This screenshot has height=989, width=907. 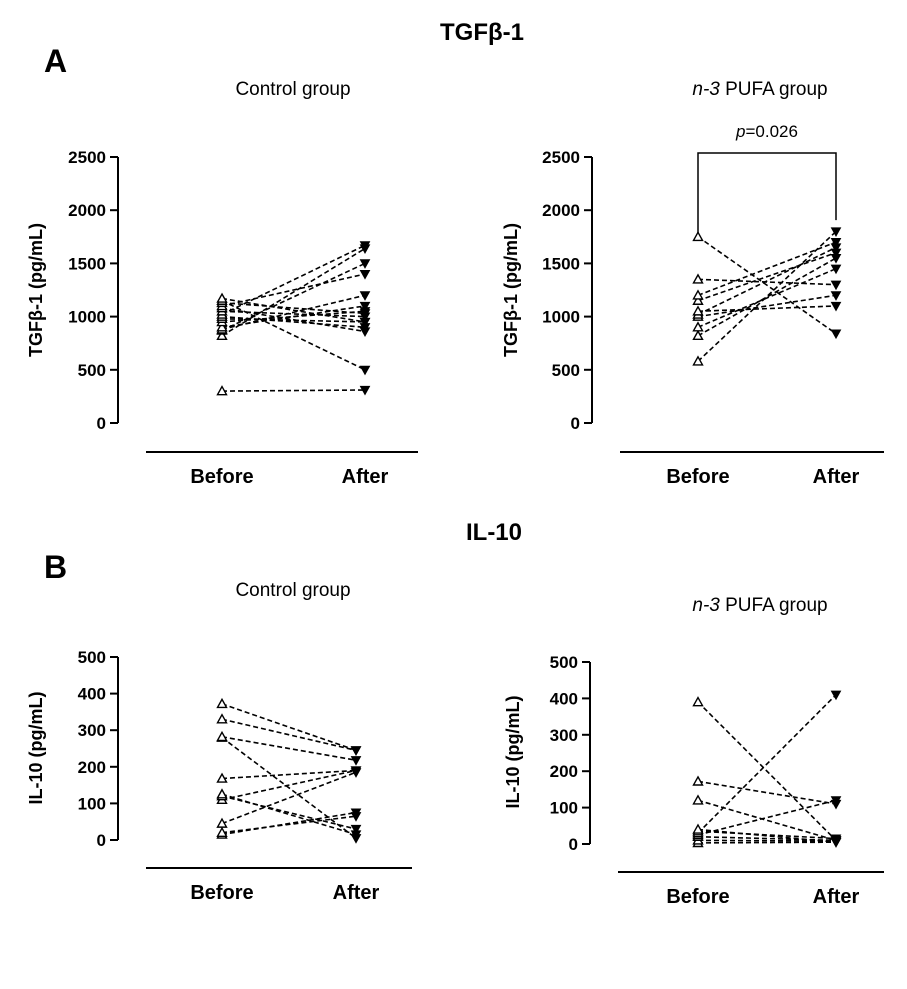 What do you see at coordinates (494, 532) in the screenshot?
I see `section-b-title: IL-10` at bounding box center [494, 532].